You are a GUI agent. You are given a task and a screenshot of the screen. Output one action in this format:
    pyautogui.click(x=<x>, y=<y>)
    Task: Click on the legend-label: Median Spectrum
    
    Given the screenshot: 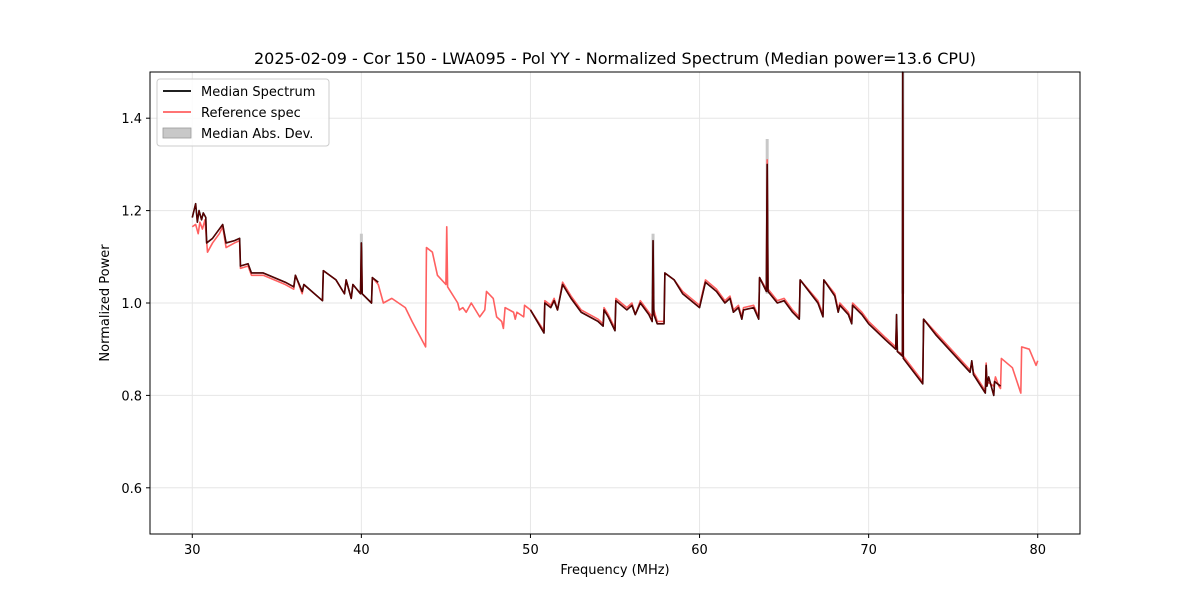 What is the action you would take?
    pyautogui.click(x=258, y=92)
    